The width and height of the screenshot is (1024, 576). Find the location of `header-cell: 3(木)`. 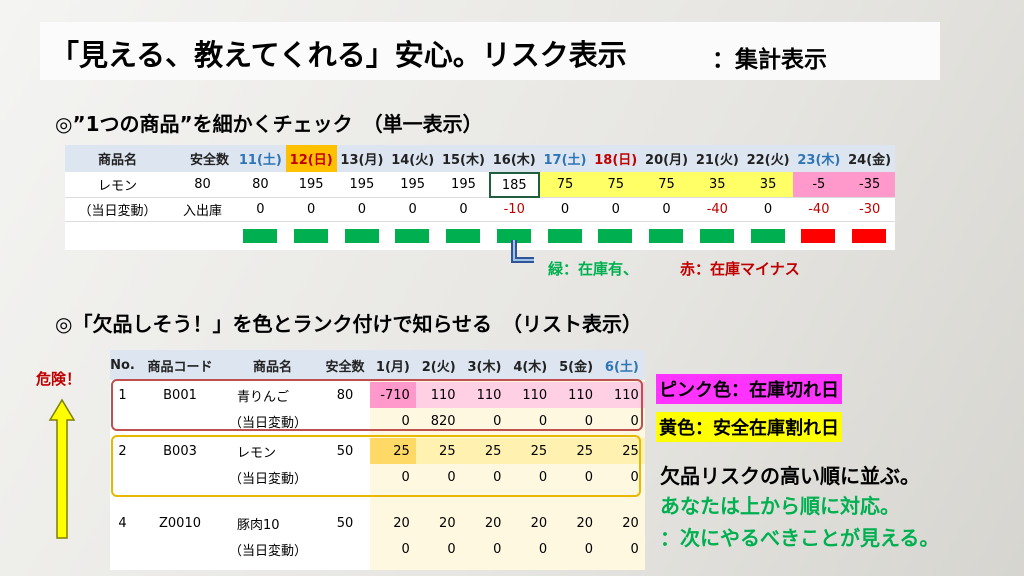

header-cell: 3(木) is located at coordinates (484, 367).